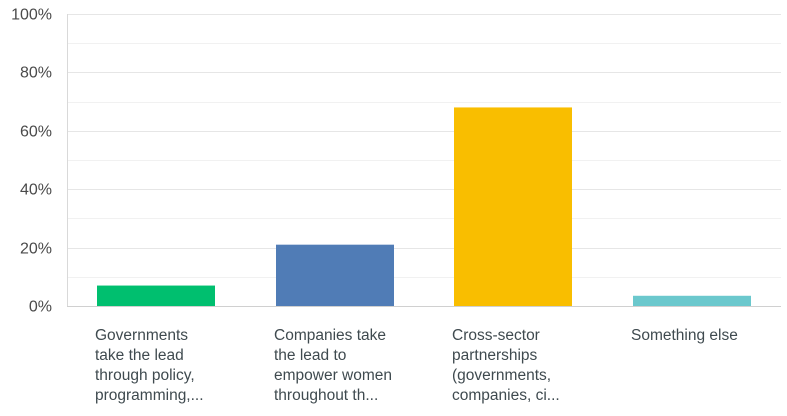 This screenshot has width=787, height=416. I want to click on category-label-line: Cross-sector, so click(496, 335).